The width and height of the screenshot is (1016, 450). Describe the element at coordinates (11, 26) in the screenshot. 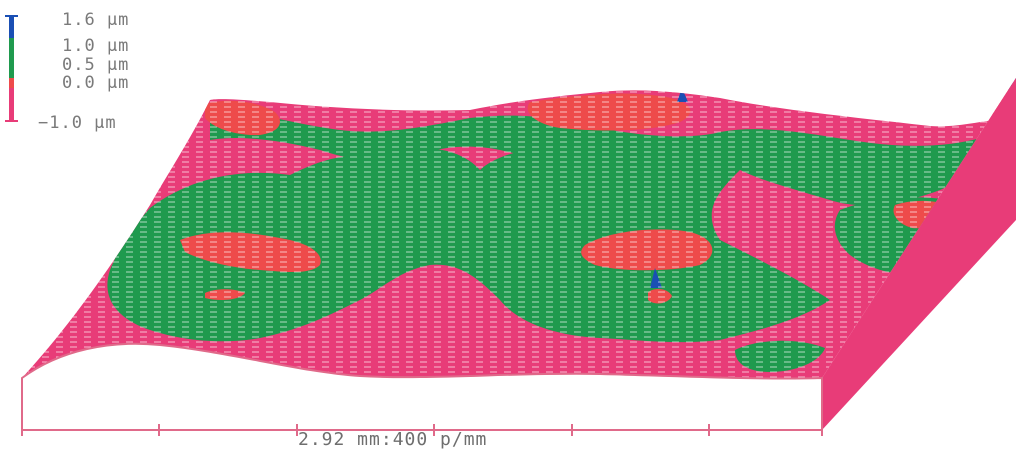

I see `legend-scale-bar-blue` at that location.